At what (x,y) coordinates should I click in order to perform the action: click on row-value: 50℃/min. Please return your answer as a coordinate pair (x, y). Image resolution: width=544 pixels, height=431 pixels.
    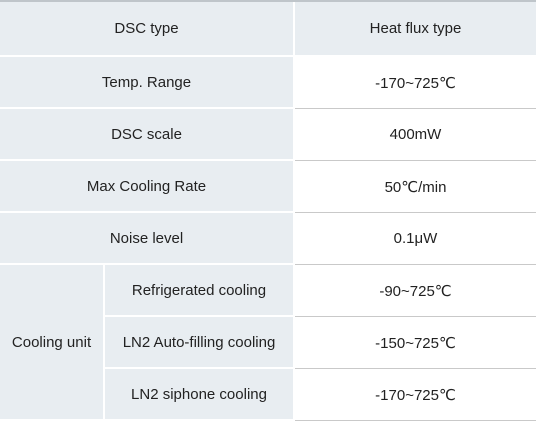
    Looking at the image, I should click on (415, 187).